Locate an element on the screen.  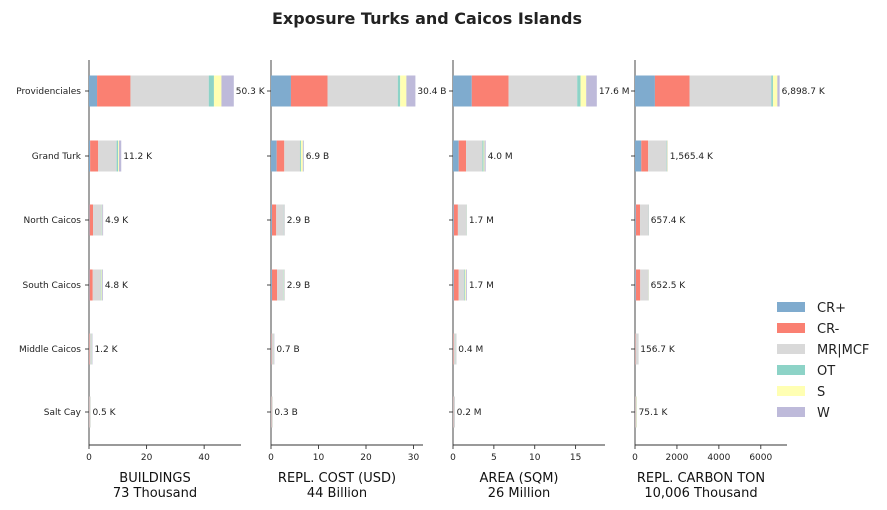
x-tick-label: 4000 is located at coordinates (718, 458).